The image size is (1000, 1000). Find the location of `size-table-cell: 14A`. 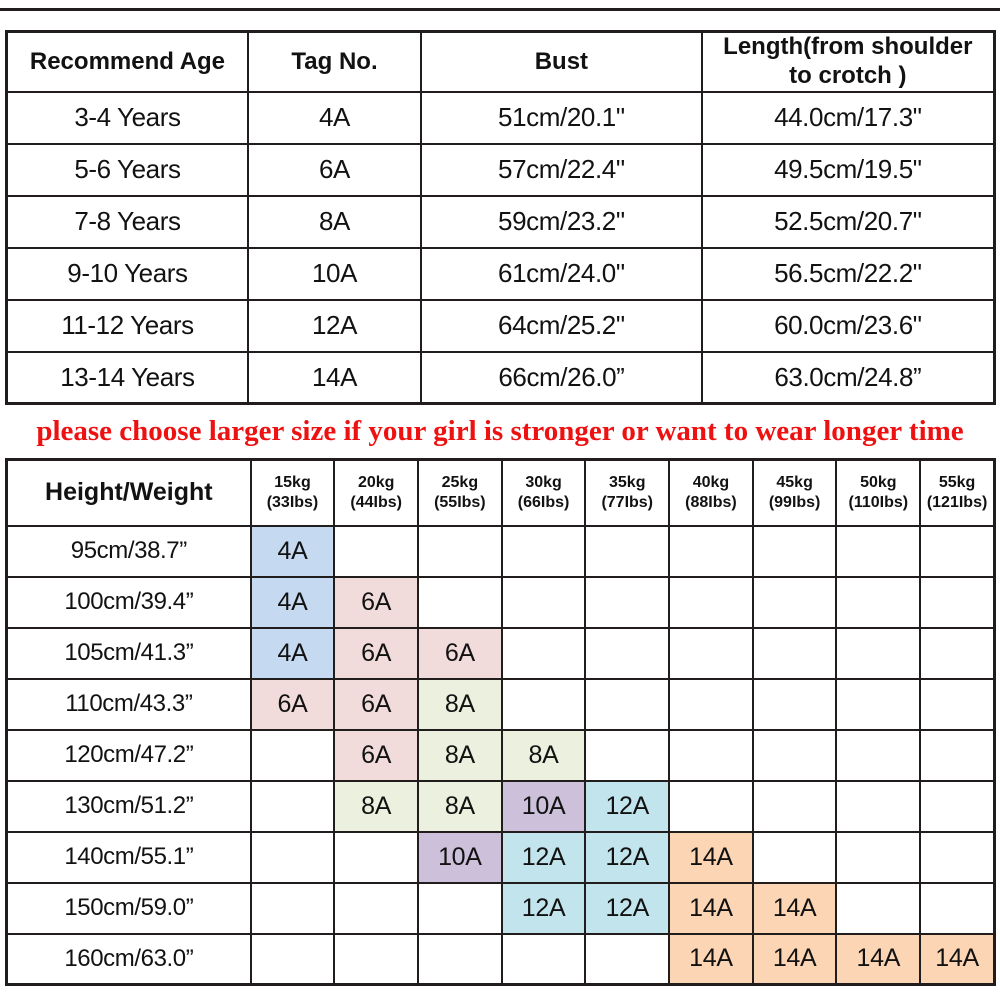

size-table-cell: 14A is located at coordinates (334, 377).